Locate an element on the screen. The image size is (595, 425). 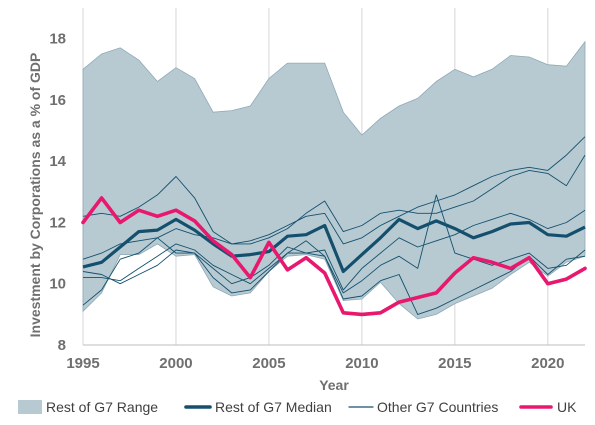
legend-label-rest-of-g7-range: Rest of G7 Range is located at coordinates (102, 407).